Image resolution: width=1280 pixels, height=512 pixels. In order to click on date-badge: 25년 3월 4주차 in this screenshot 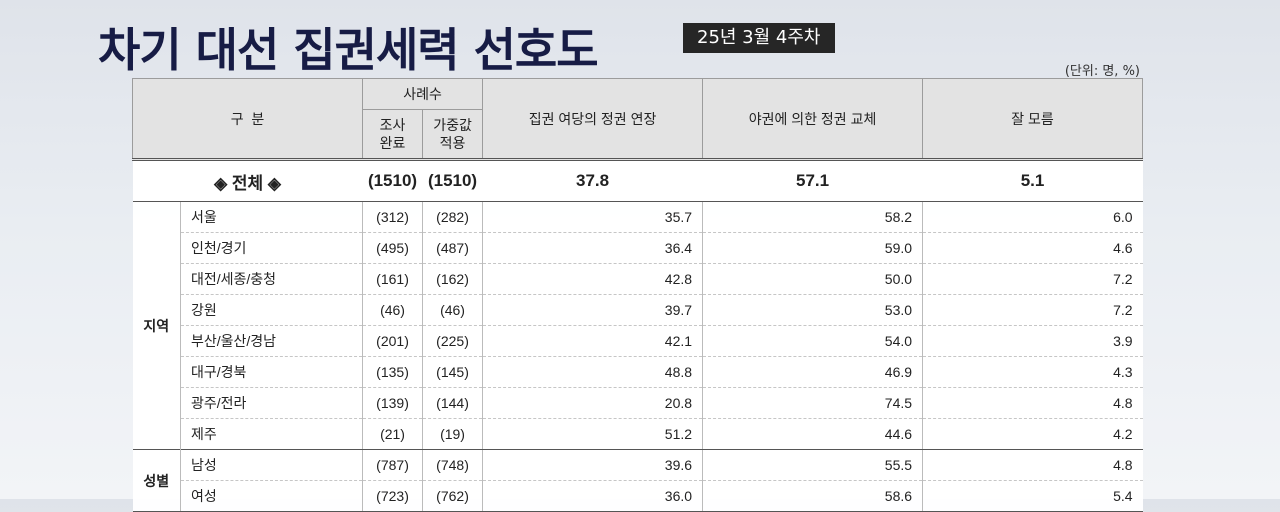, I will do `click(759, 38)`.